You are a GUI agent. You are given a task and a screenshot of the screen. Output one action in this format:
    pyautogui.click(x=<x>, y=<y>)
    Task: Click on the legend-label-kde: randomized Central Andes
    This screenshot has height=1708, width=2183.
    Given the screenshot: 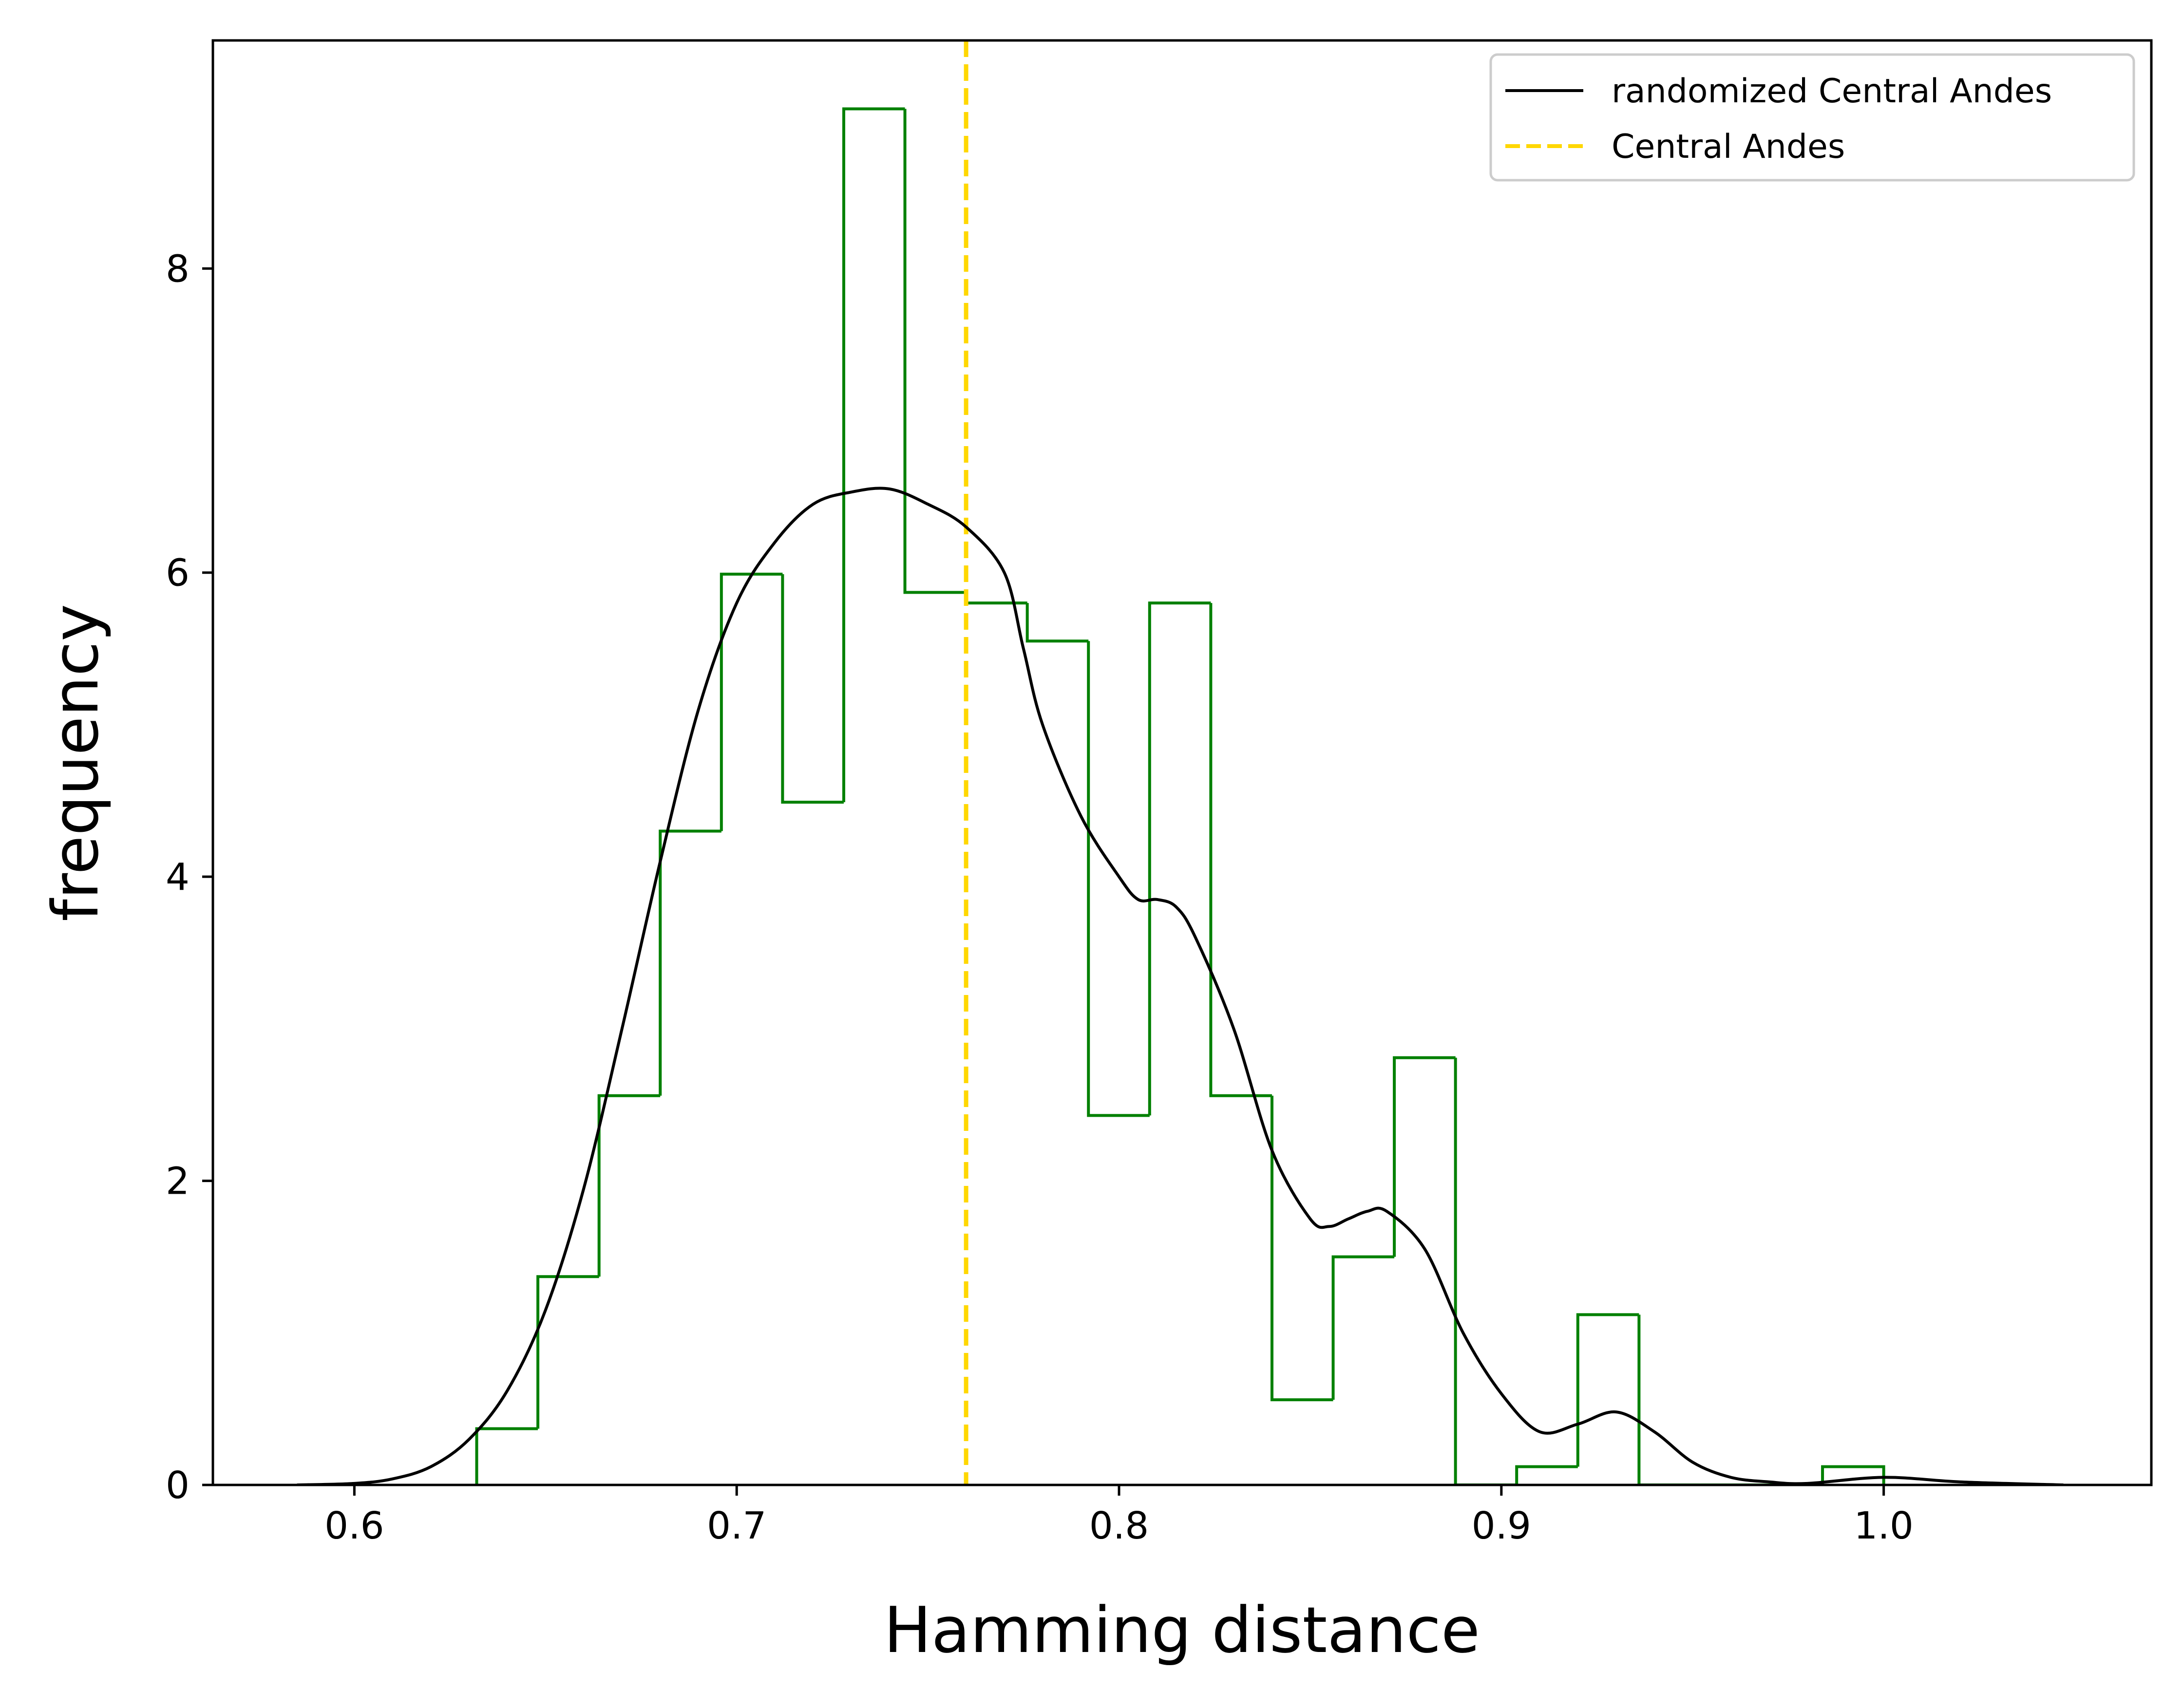 What is the action you would take?
    pyautogui.click(x=1832, y=91)
    